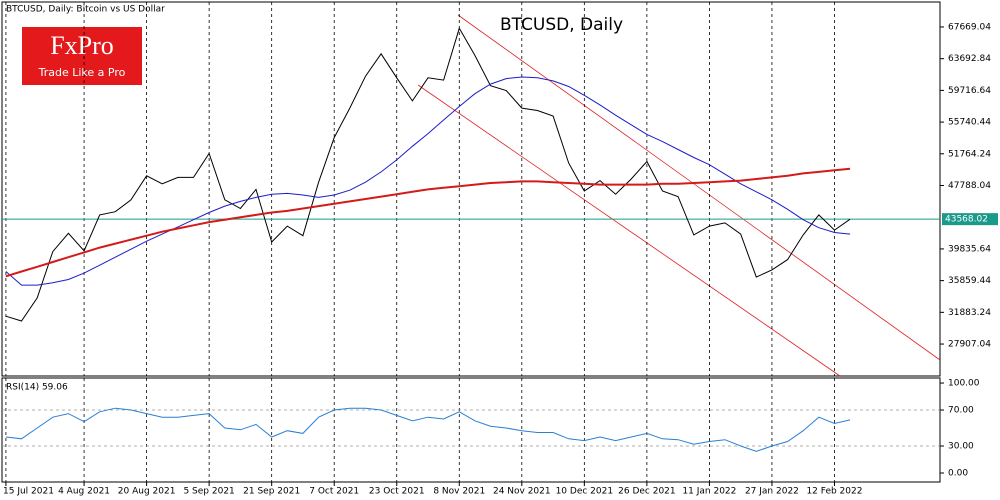 Image resolution: width=1000 pixels, height=500 pixels. I want to click on y-tick-label: 39835.64, so click(969, 249).